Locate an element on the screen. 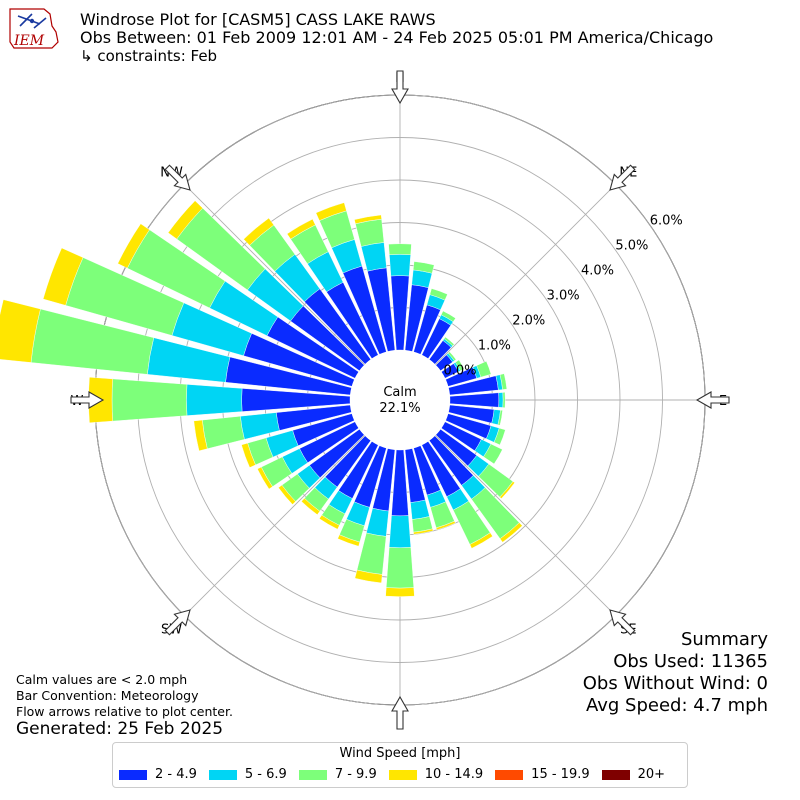 This screenshot has width=800, height=800. radial-tick-label: 5.0% is located at coordinates (631, 246).